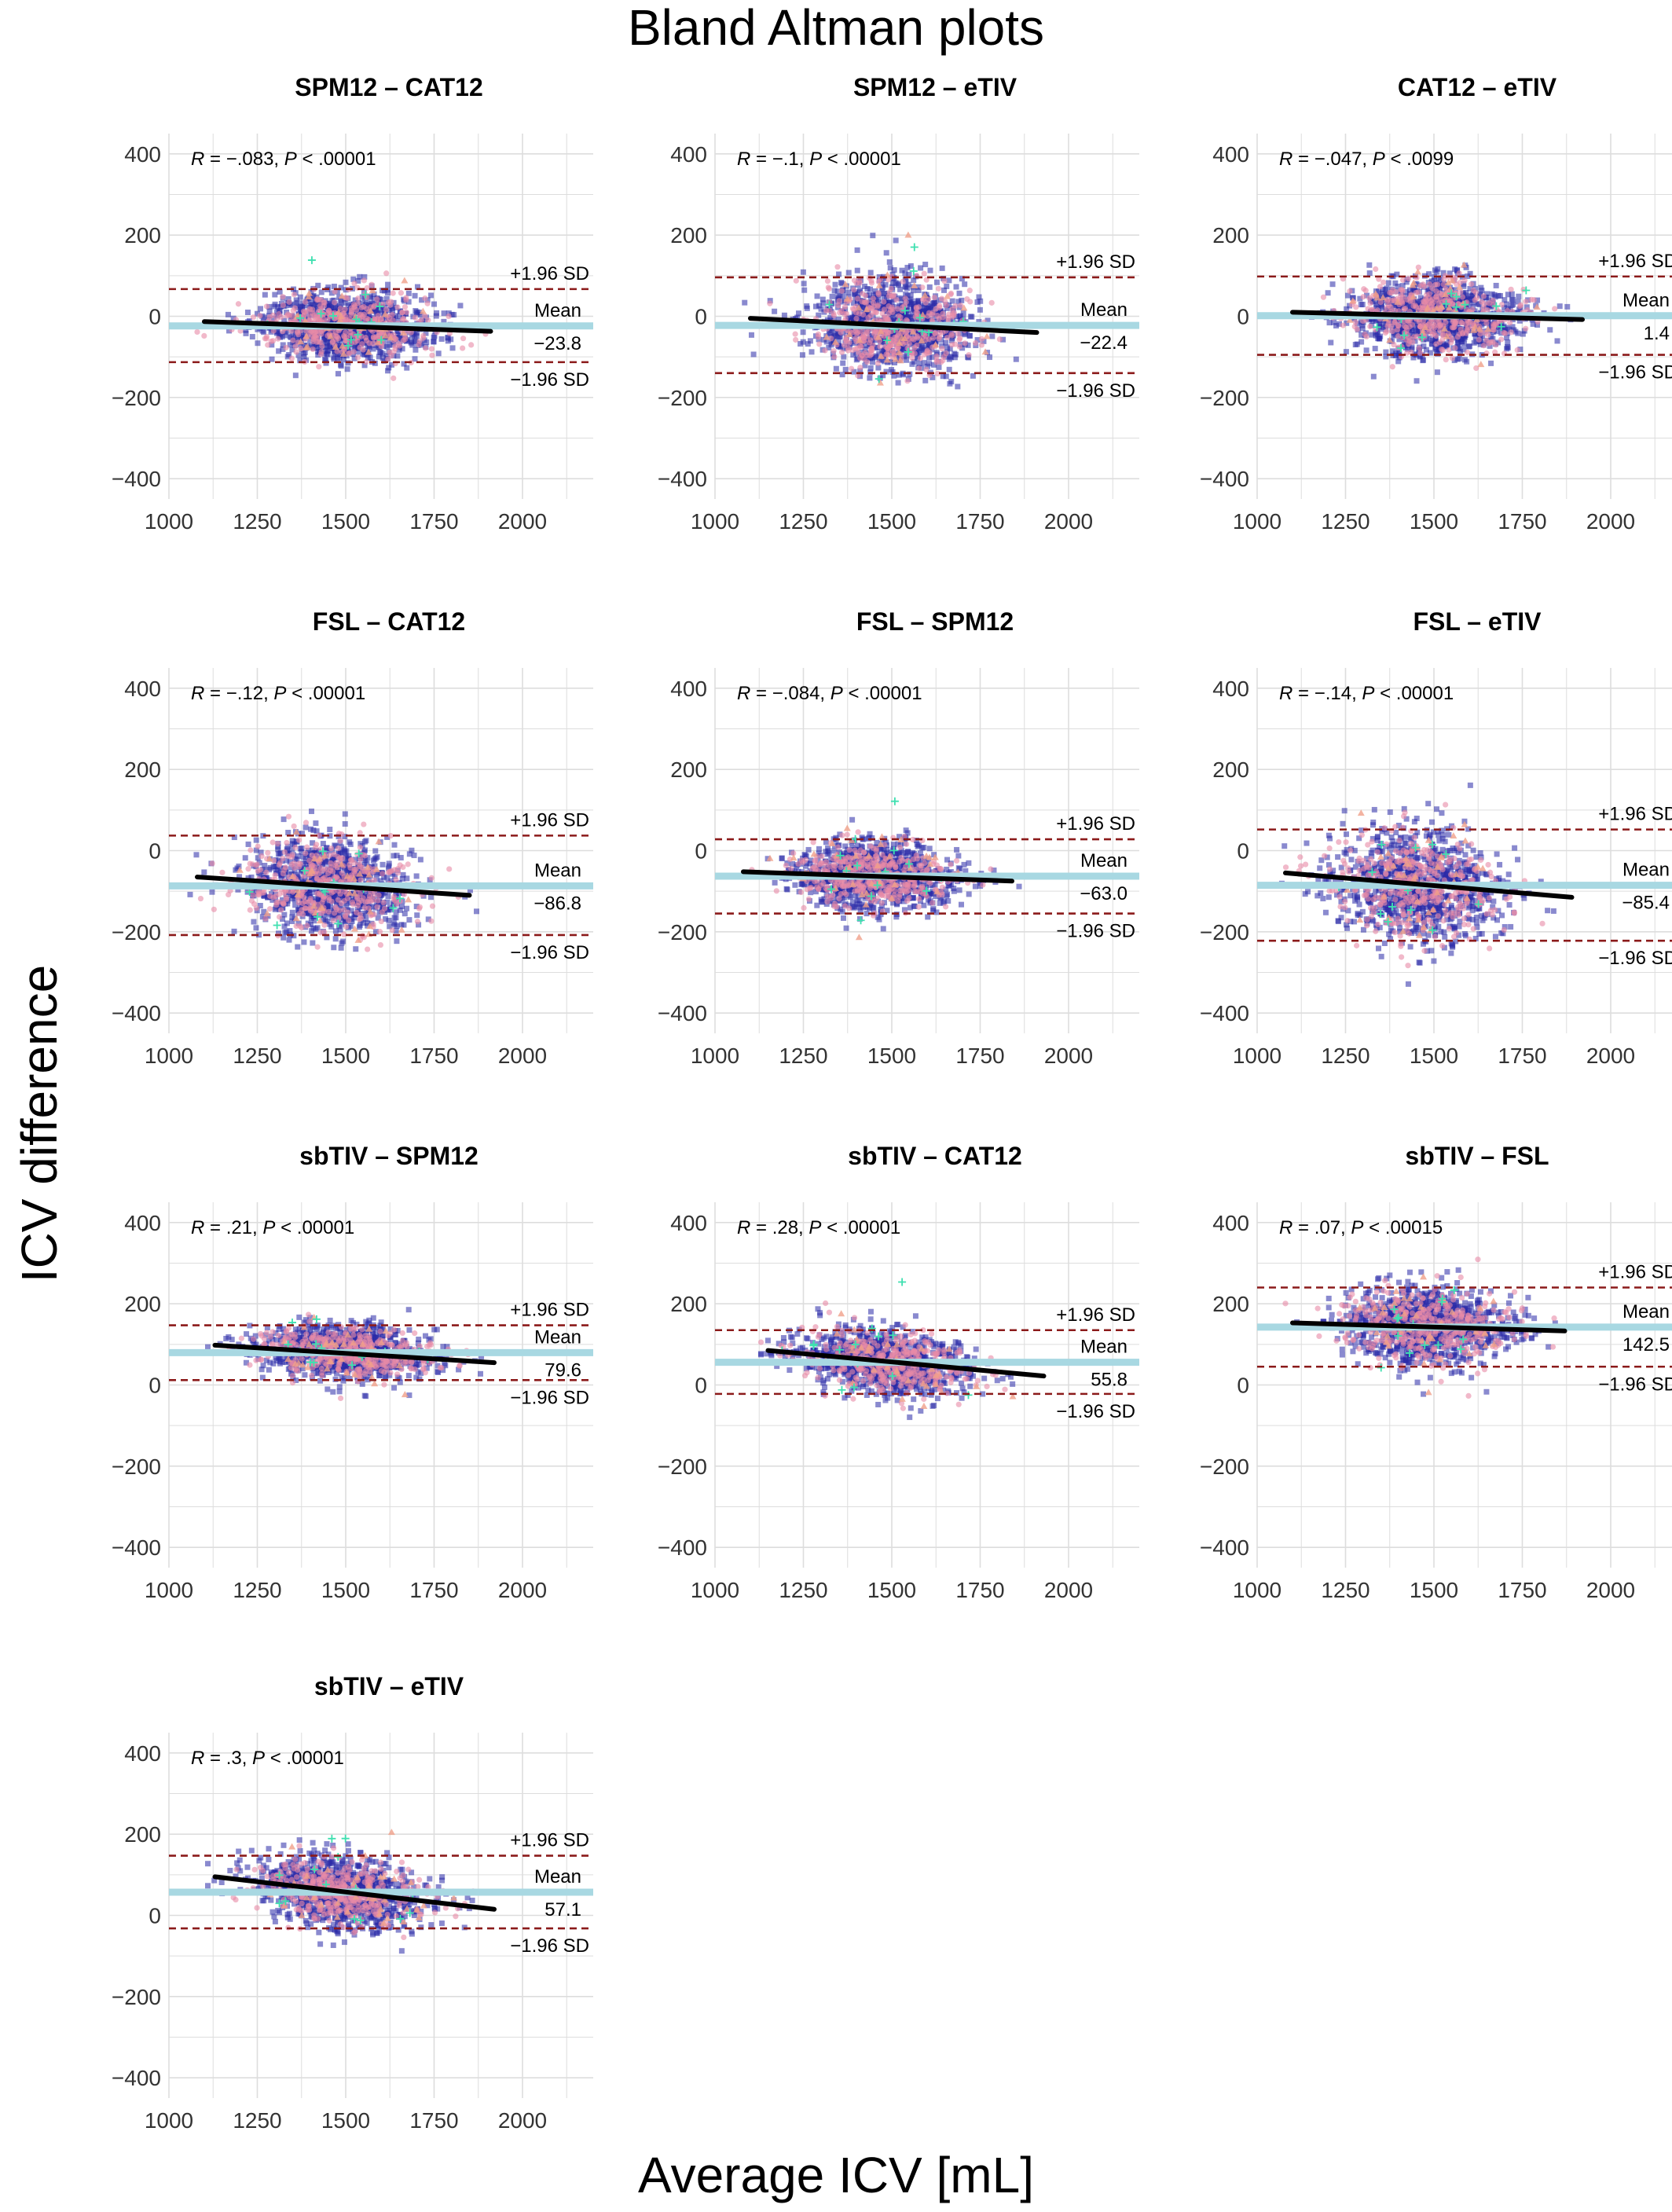 This screenshot has height=2212, width=1672. Describe the element at coordinates (682, 479) in the screenshot. I see `y-tick-label: −400` at that location.